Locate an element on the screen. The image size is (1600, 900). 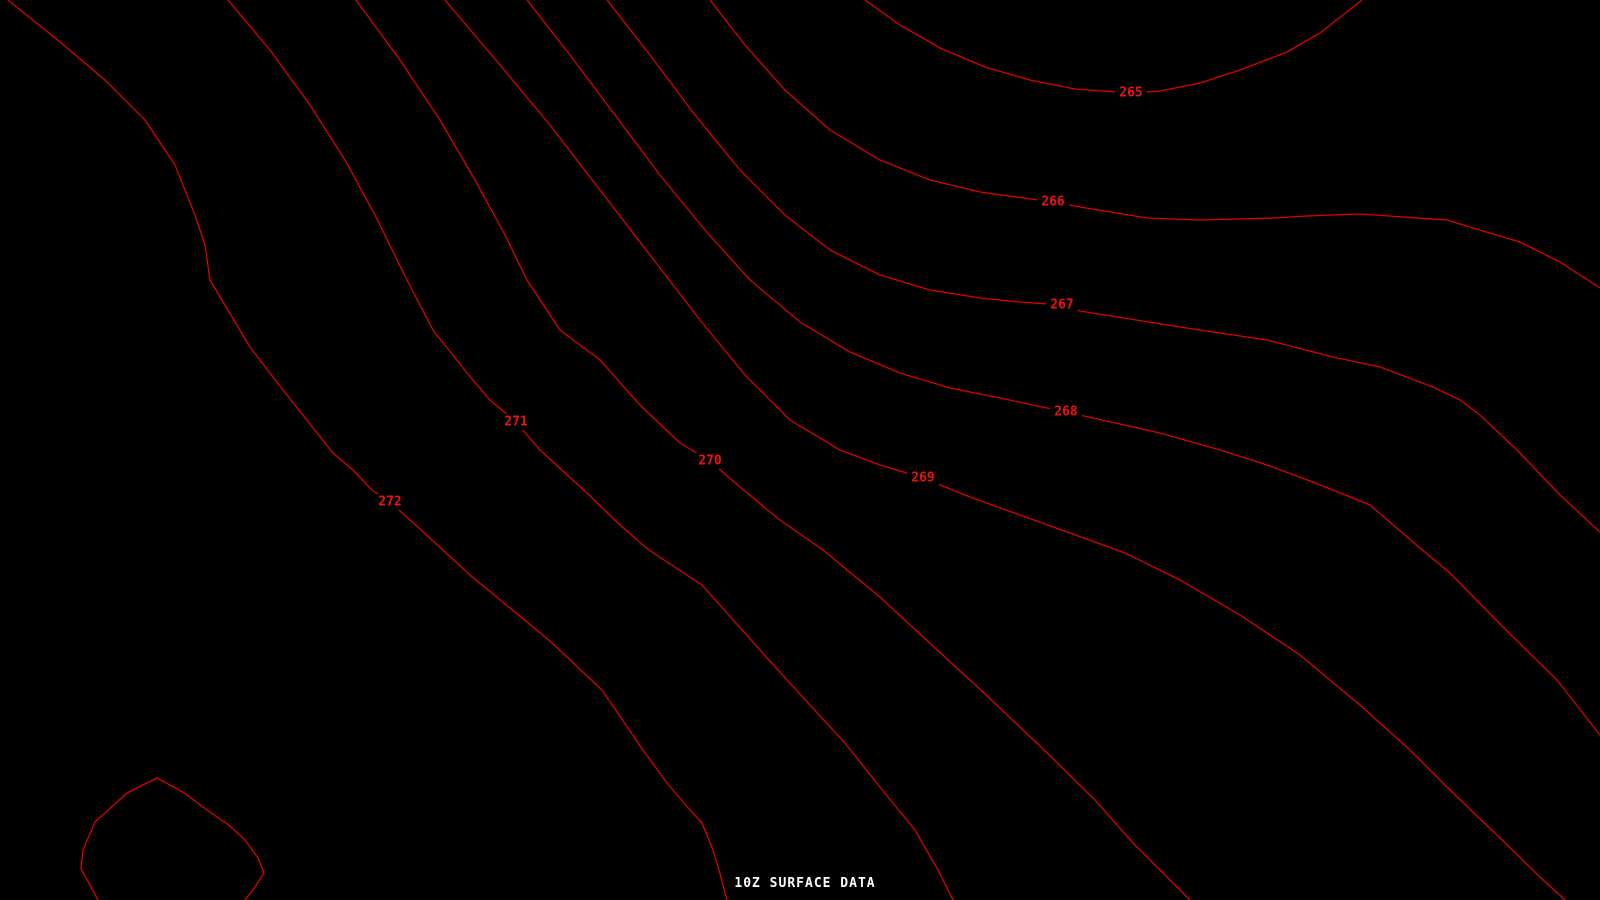
contour-label: 268 is located at coordinates (1066, 412).